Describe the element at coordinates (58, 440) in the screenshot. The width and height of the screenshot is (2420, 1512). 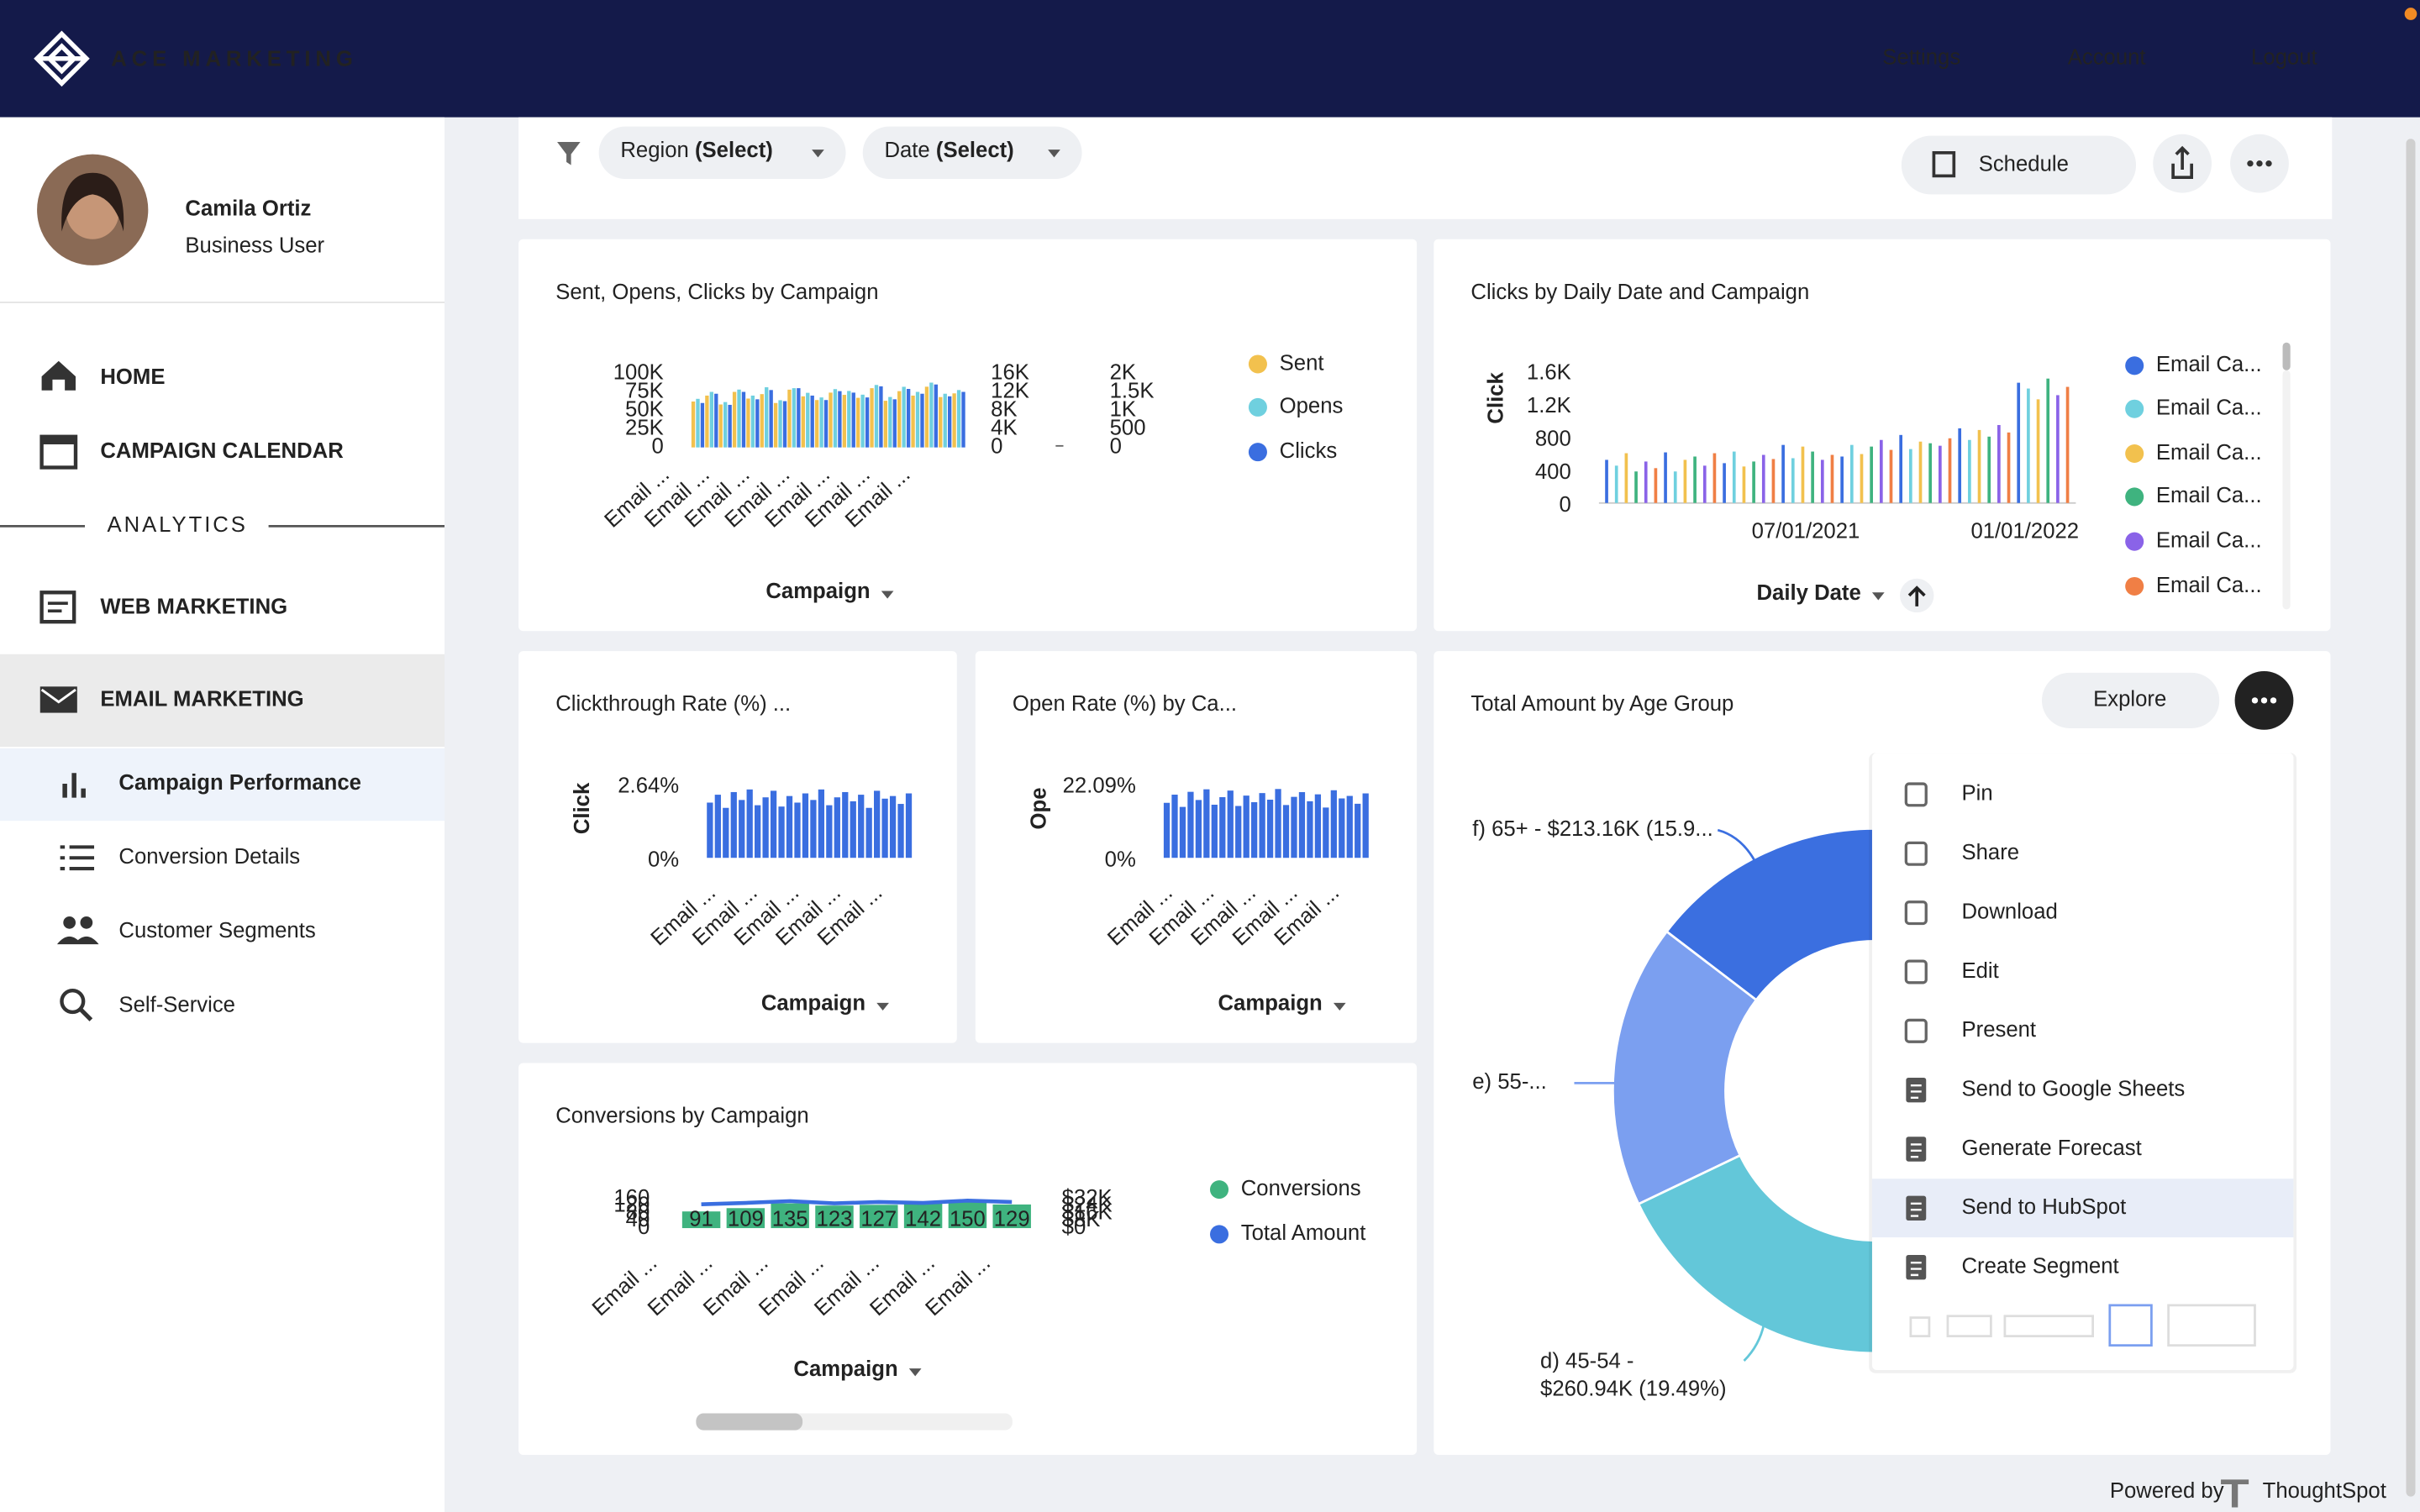
I see `calendar-icon-top` at that location.